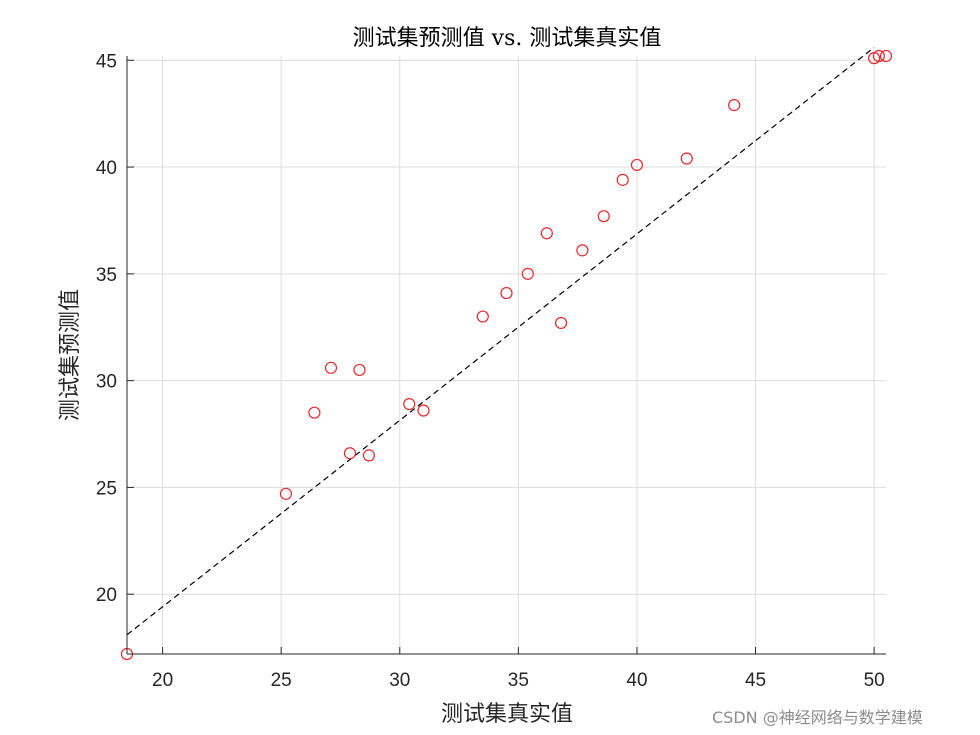 The height and width of the screenshot is (735, 980). Describe the element at coordinates (874, 680) in the screenshot. I see `x-tick-label: 50` at that location.